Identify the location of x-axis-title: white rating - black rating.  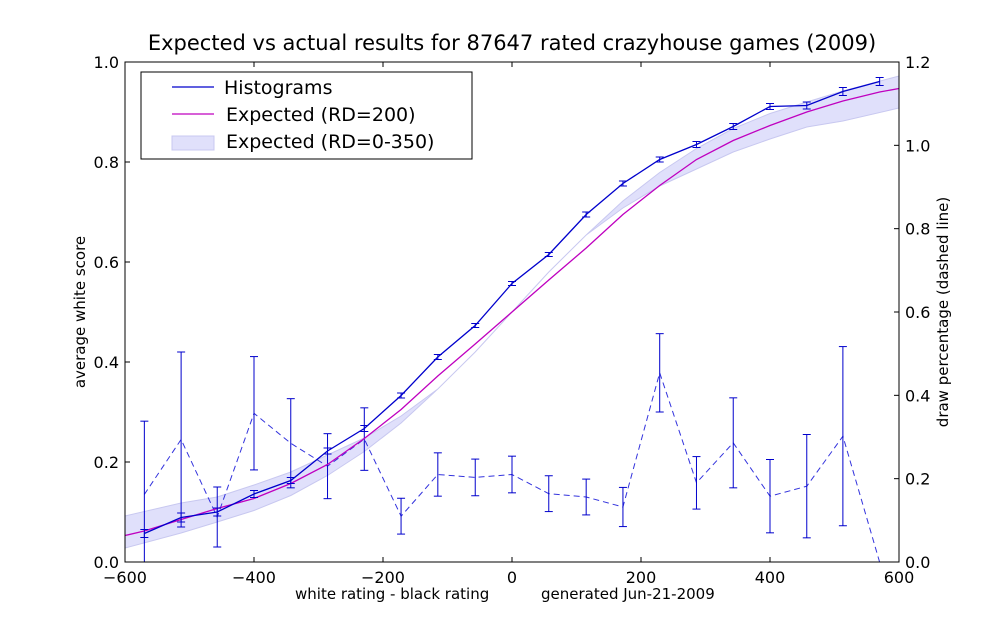
(392, 594).